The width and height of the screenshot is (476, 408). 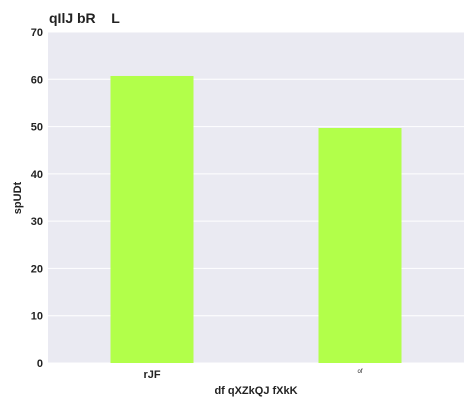 I want to click on x-tick-label: rJF, so click(x=151, y=375).